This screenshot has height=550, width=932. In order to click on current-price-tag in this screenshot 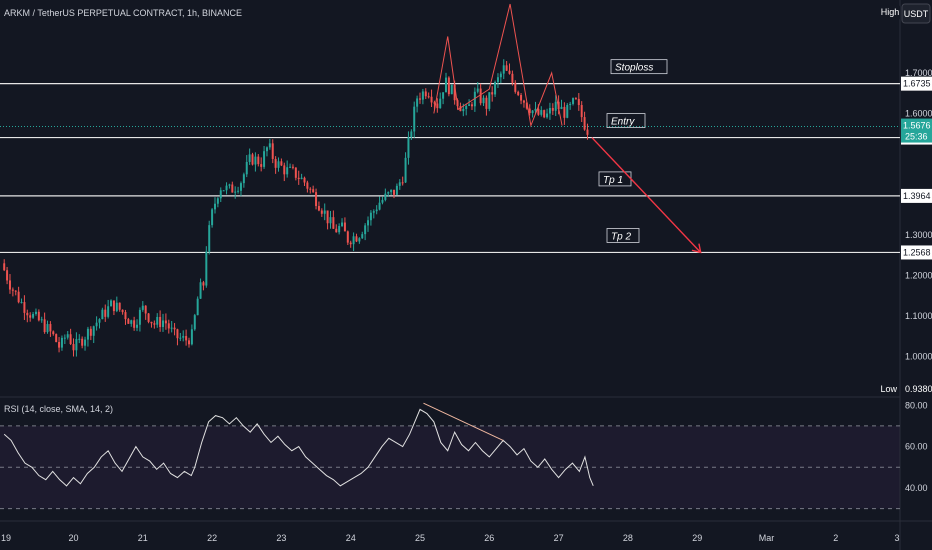, I will do `click(916, 130)`.